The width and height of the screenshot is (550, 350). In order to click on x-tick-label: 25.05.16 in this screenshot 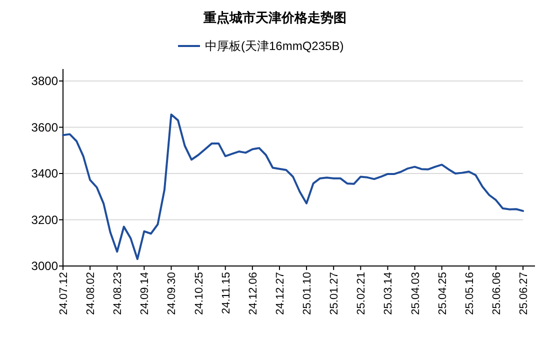, I will do `click(470, 293)`.